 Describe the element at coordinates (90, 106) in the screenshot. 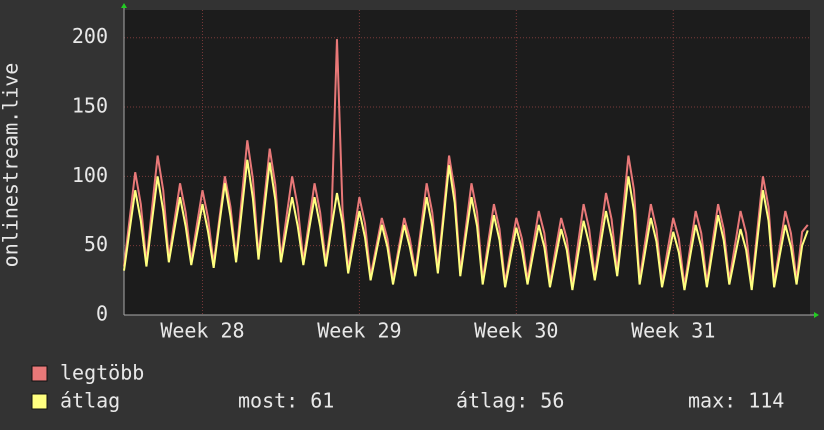

I see `y-tick-label: 150` at that location.